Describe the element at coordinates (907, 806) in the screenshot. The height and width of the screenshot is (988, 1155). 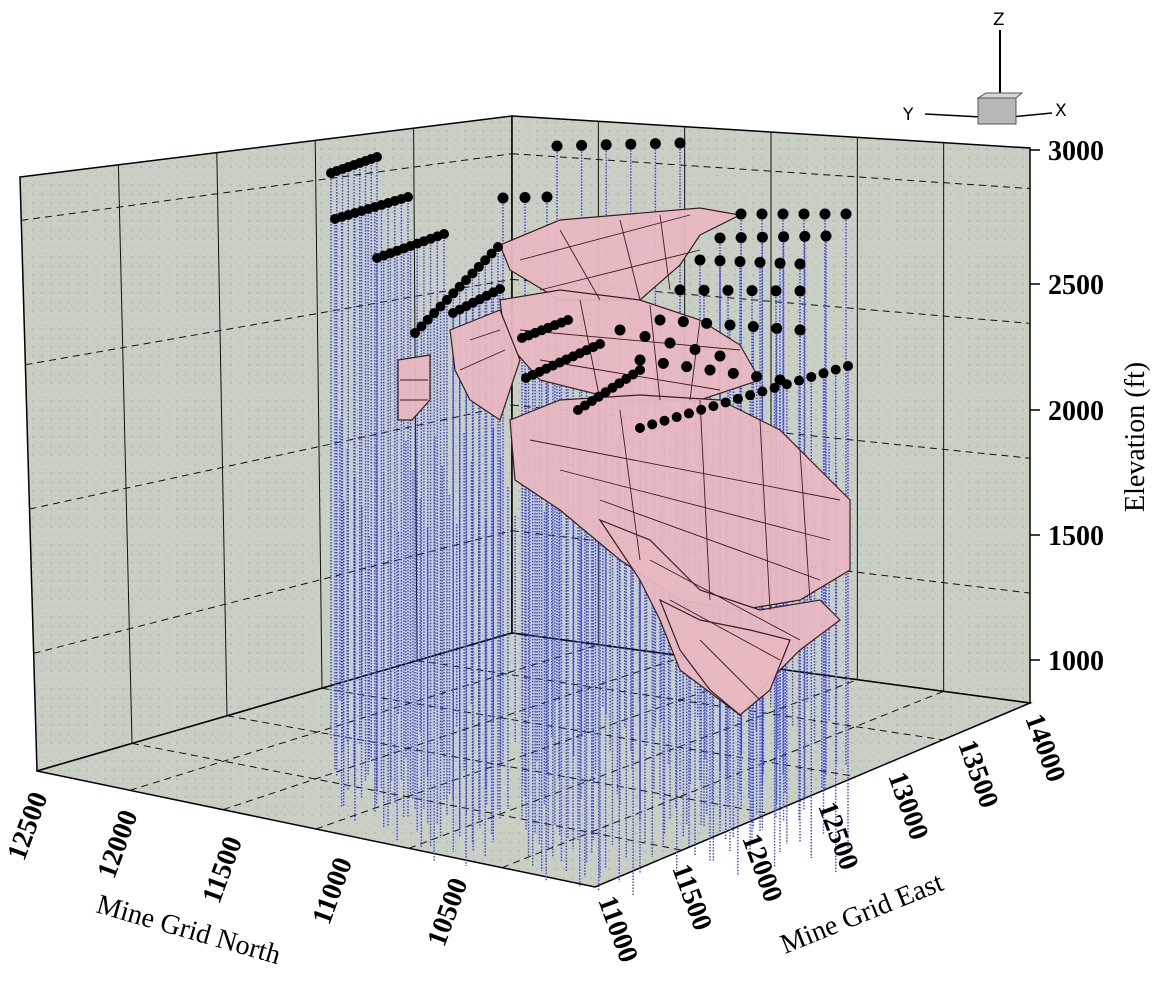
I see `y-tick-label: 13000` at that location.